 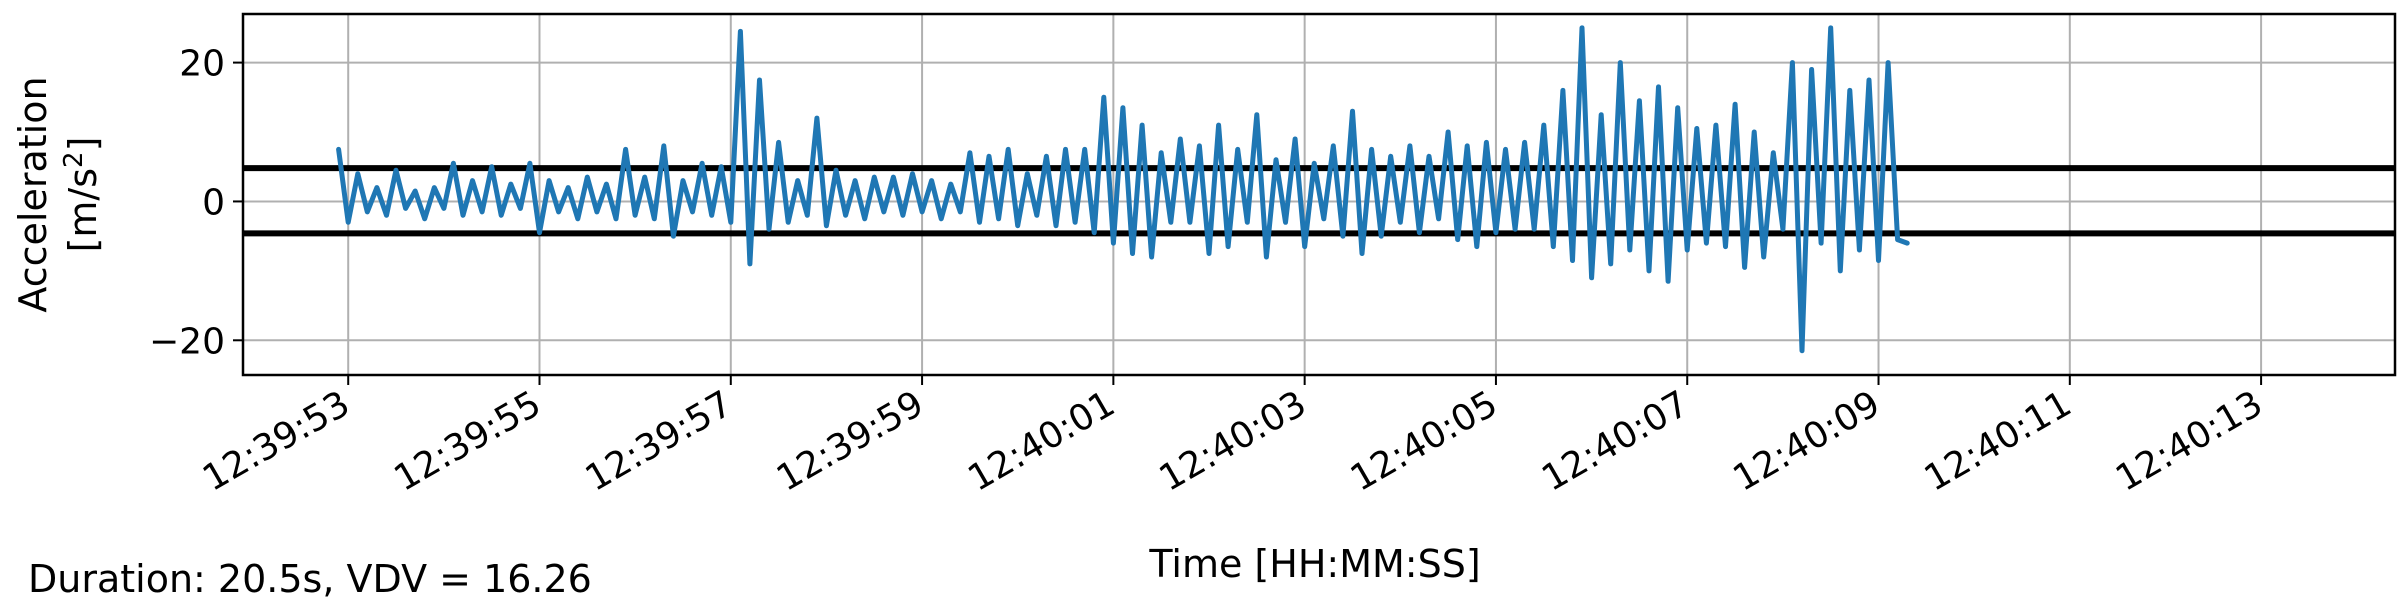 What do you see at coordinates (1319, 201) in the screenshot?
I see `threshold-lines` at bounding box center [1319, 201].